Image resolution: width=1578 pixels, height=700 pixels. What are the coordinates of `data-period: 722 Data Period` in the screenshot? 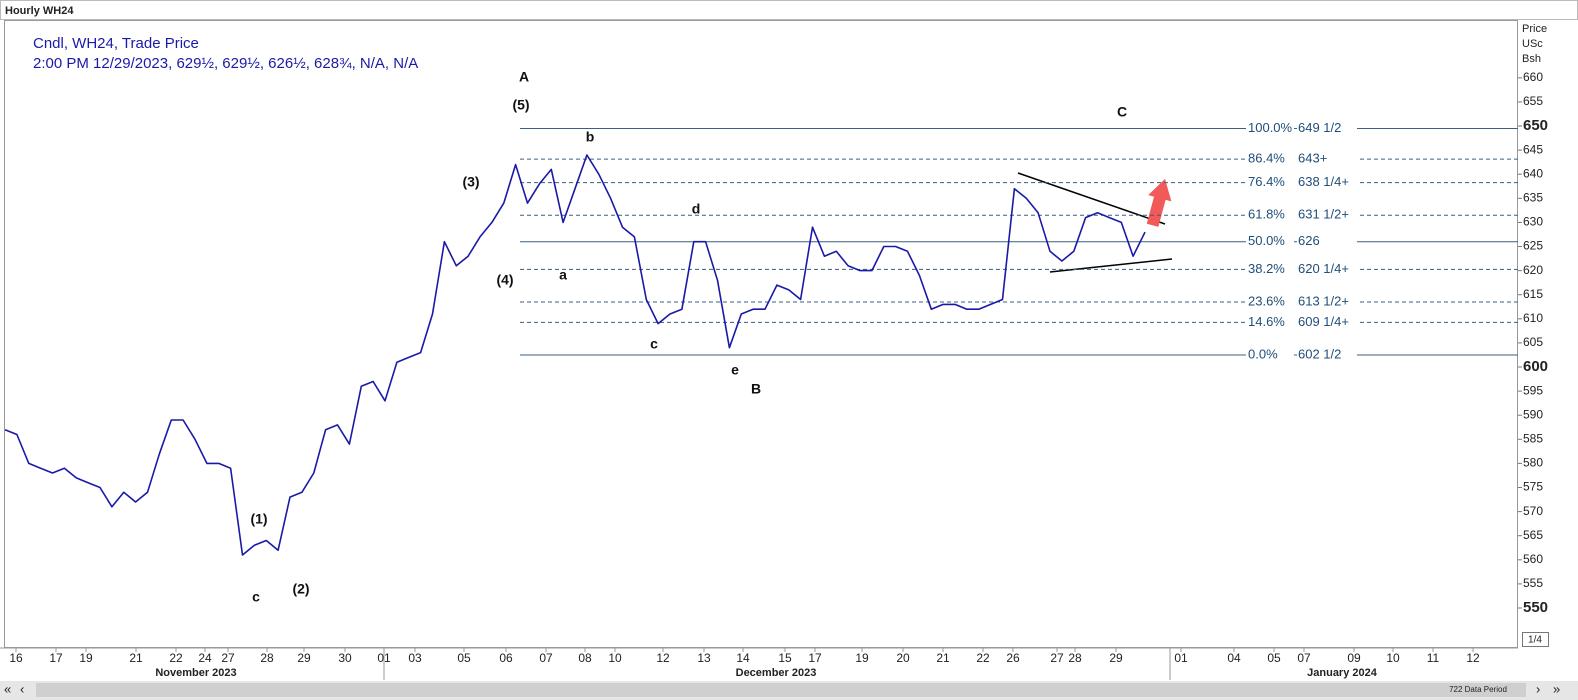 It's located at (1478, 689).